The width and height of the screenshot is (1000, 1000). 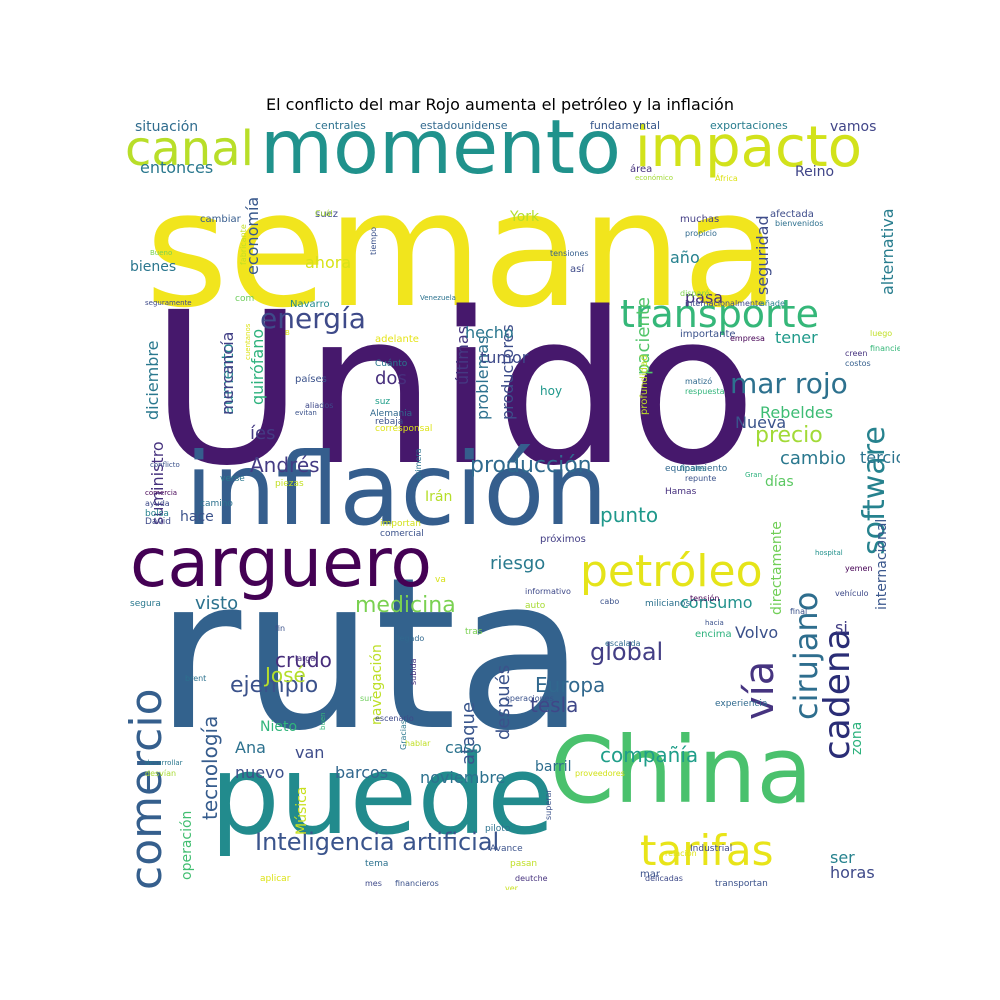 What do you see at coordinates (600, 773) in the screenshot?
I see `word-181: proveedores` at bounding box center [600, 773].